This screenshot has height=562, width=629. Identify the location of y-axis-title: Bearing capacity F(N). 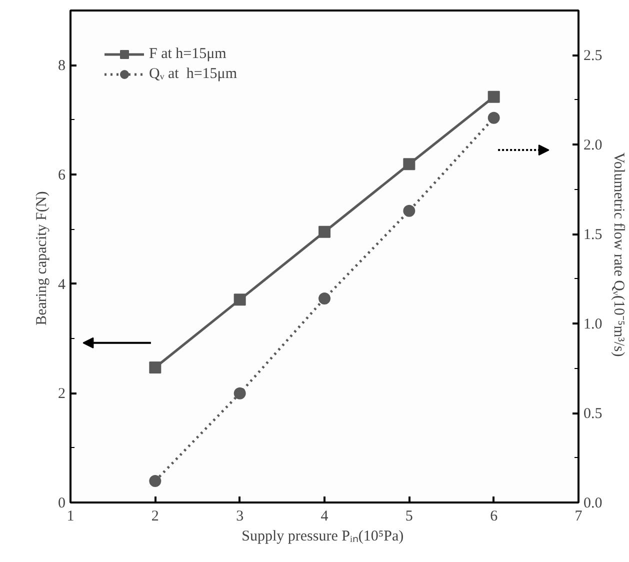
(42, 258).